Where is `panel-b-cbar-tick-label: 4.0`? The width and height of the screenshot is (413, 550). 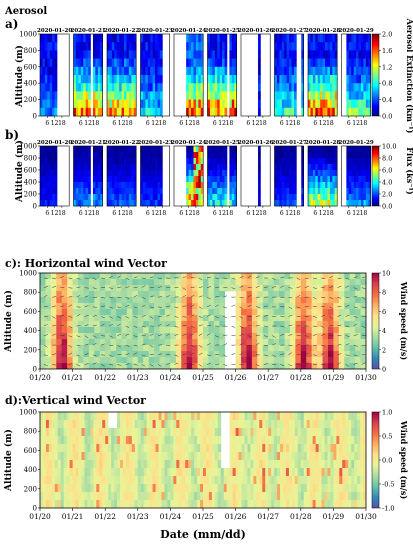
panel-b-cbar-tick-label: 4.0 is located at coordinates (387, 183).